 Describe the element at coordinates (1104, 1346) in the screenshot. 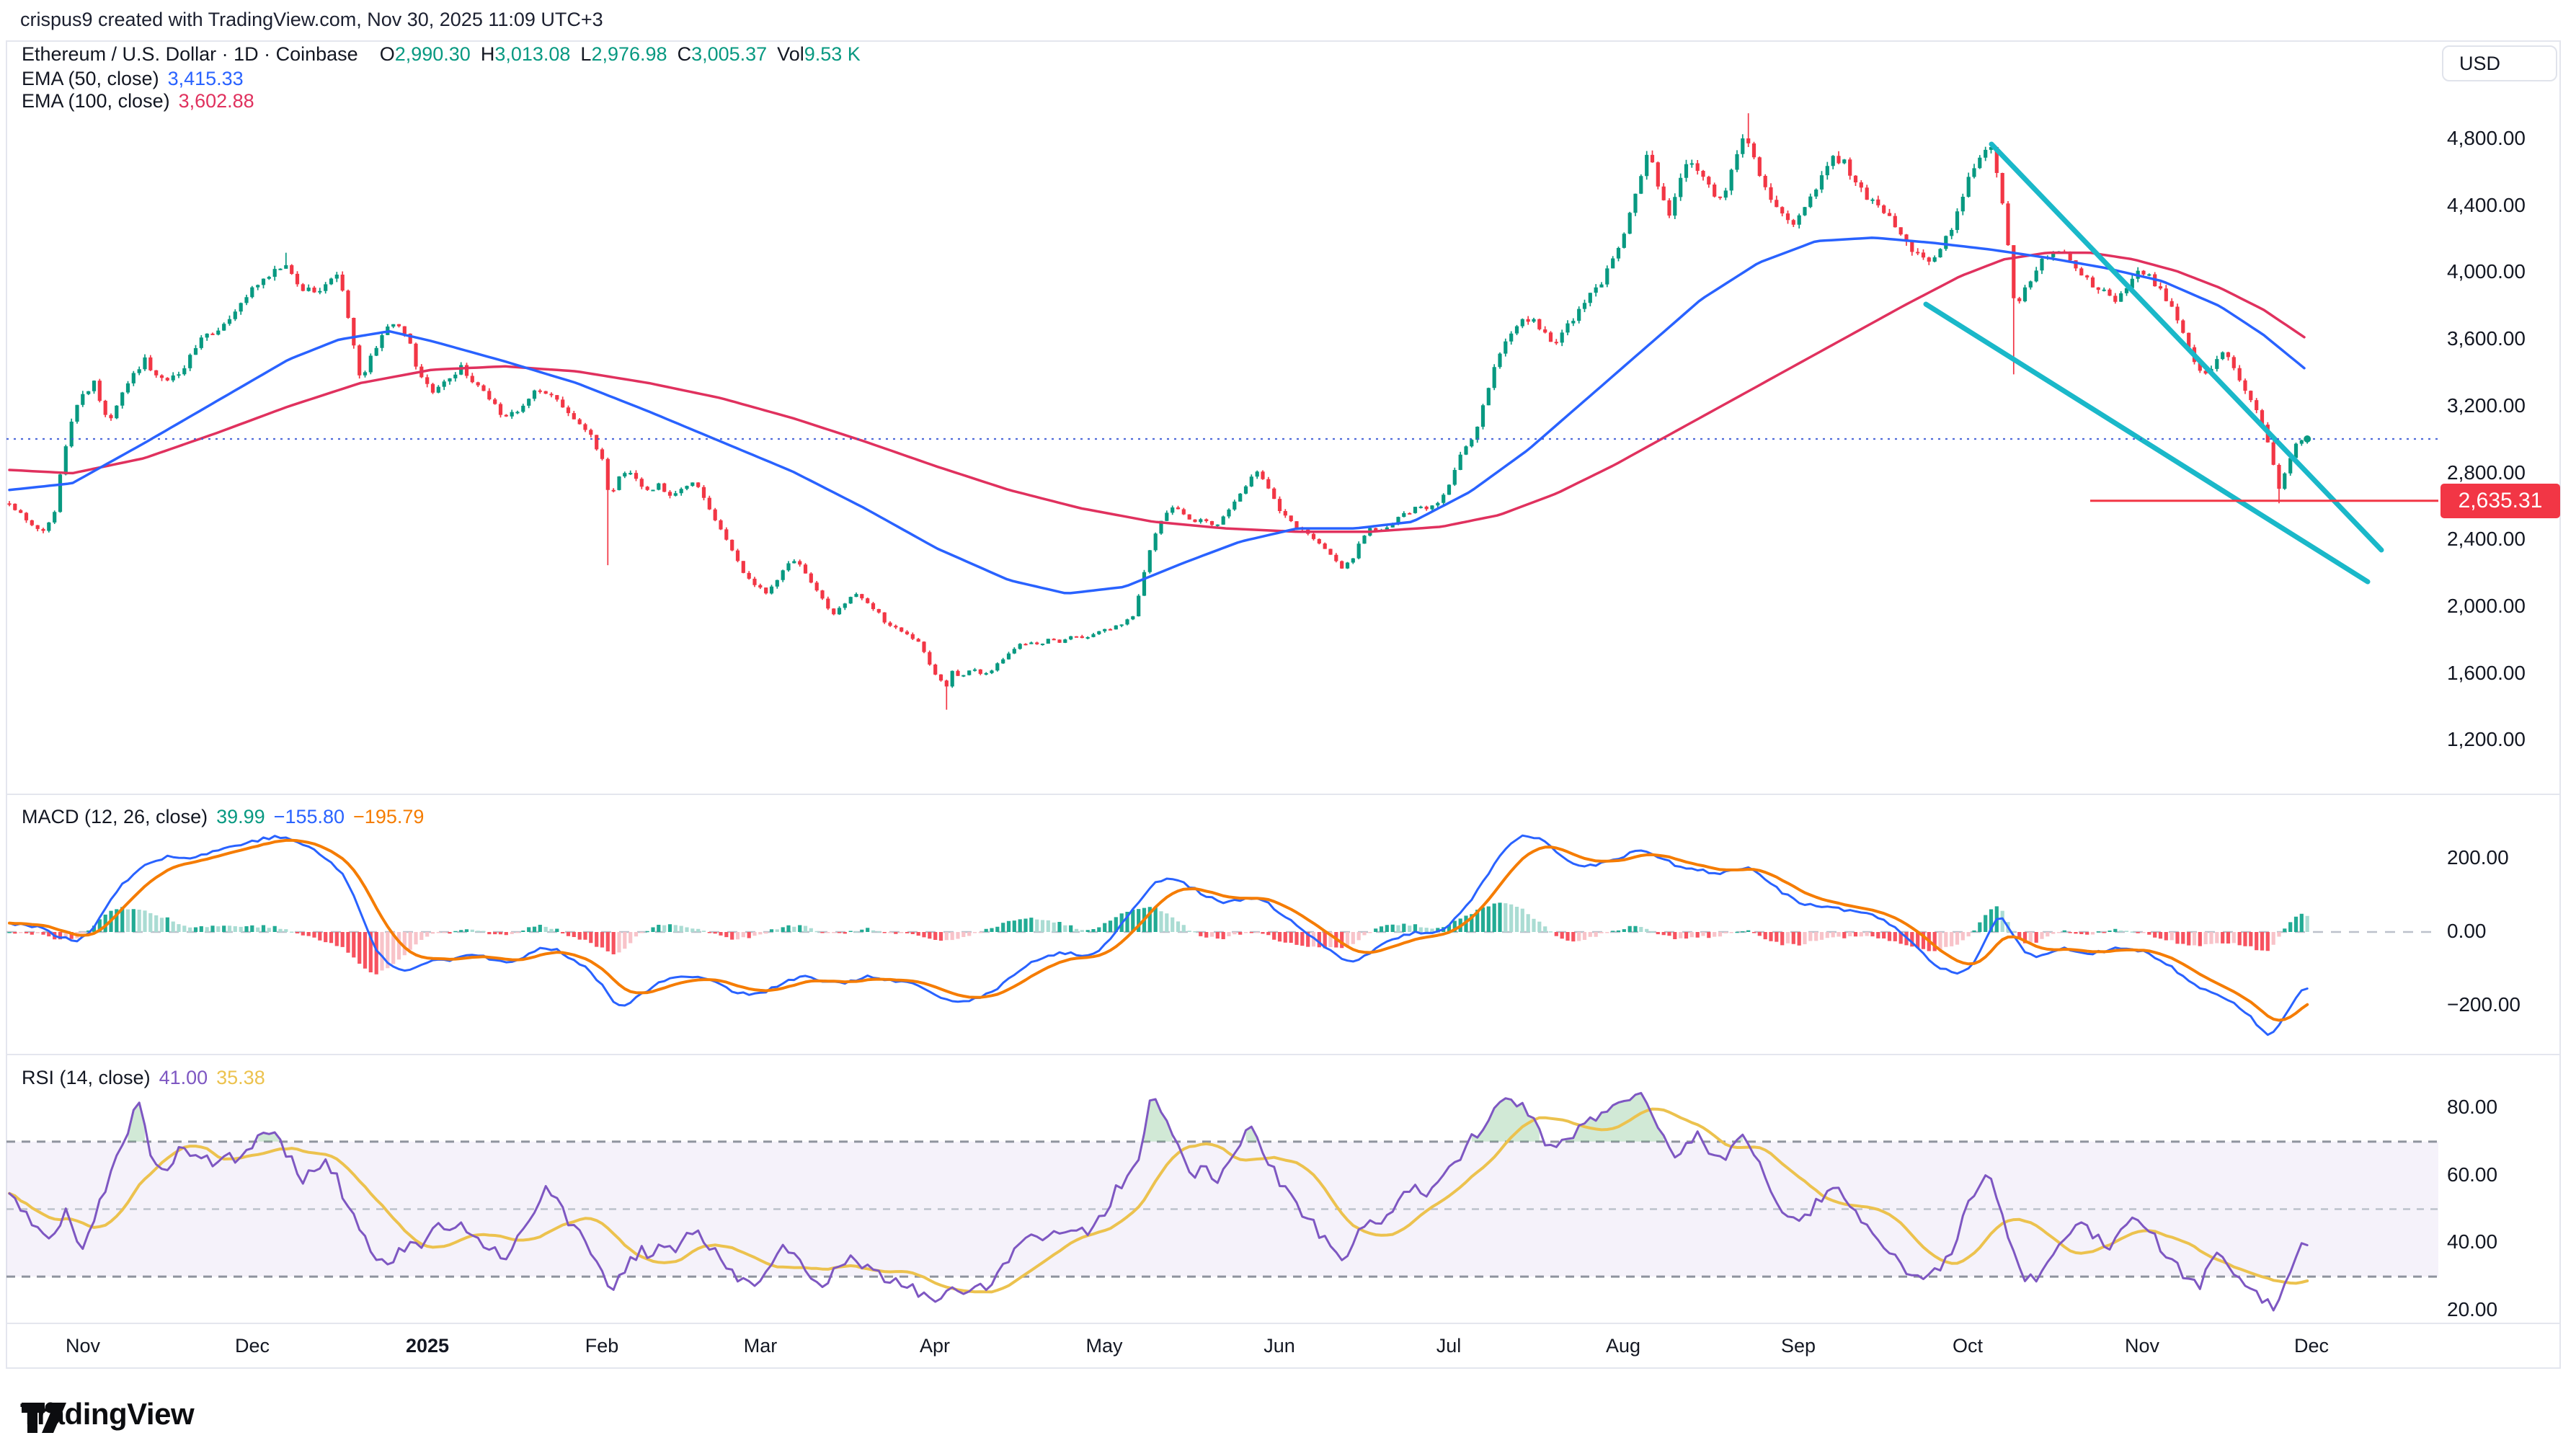

I see `time-axis-label: May` at that location.